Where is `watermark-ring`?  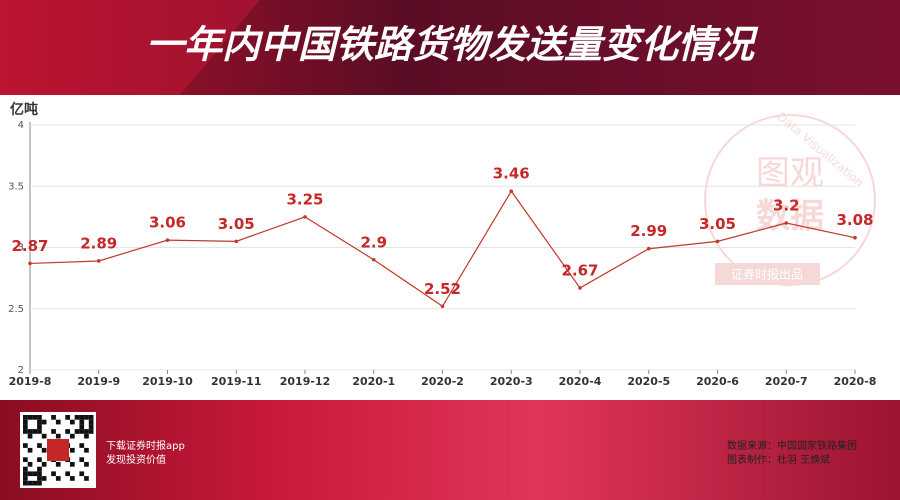
watermark-ring is located at coordinates (790, 200).